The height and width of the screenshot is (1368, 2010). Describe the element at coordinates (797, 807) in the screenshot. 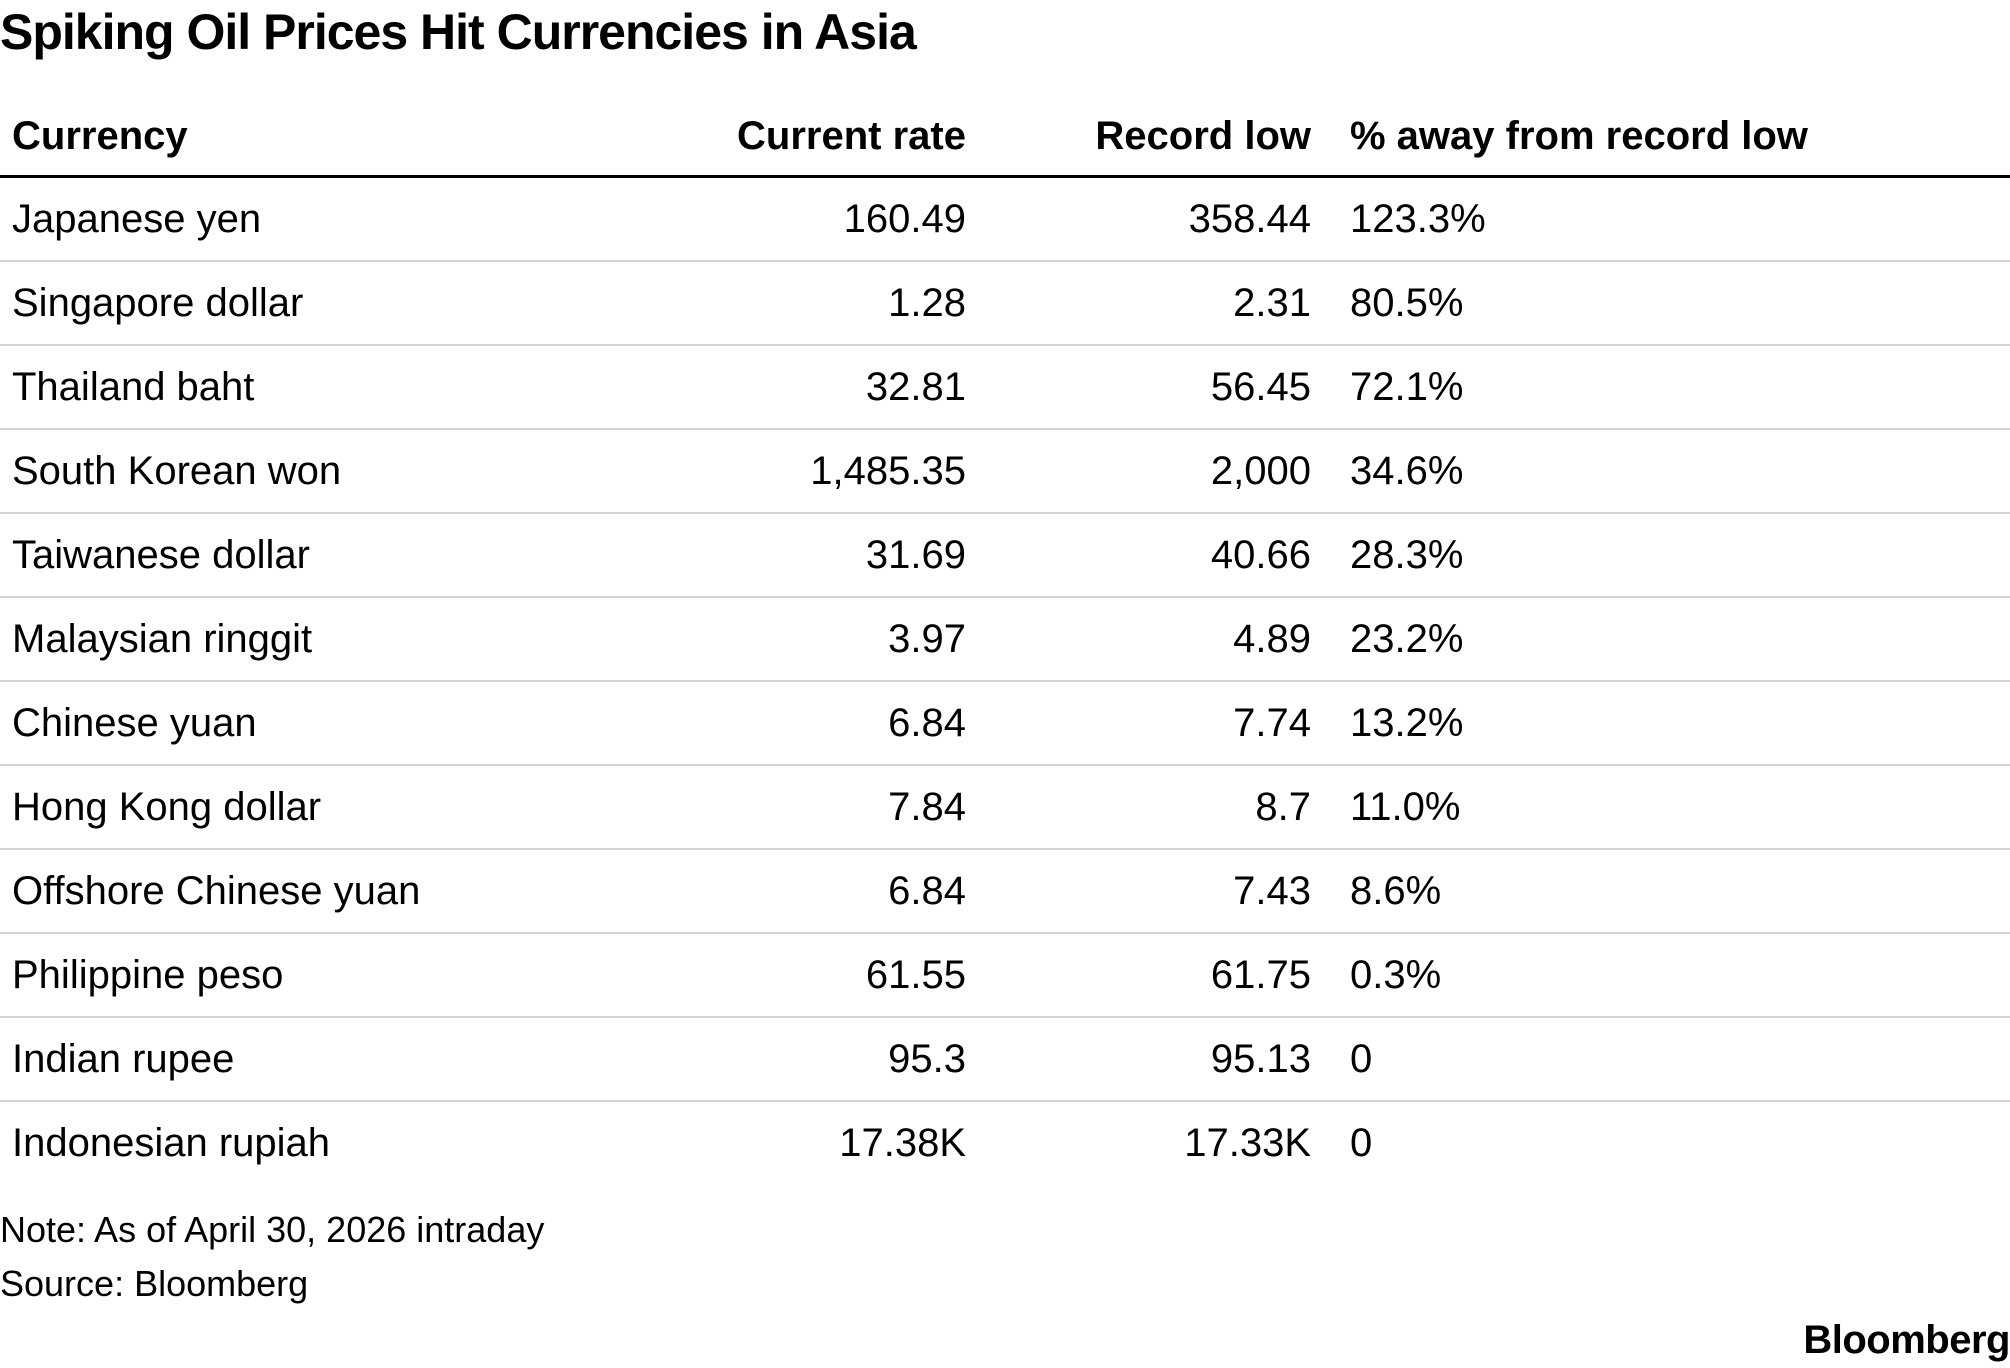

I see `cell-current-rate: 7.84` at that location.